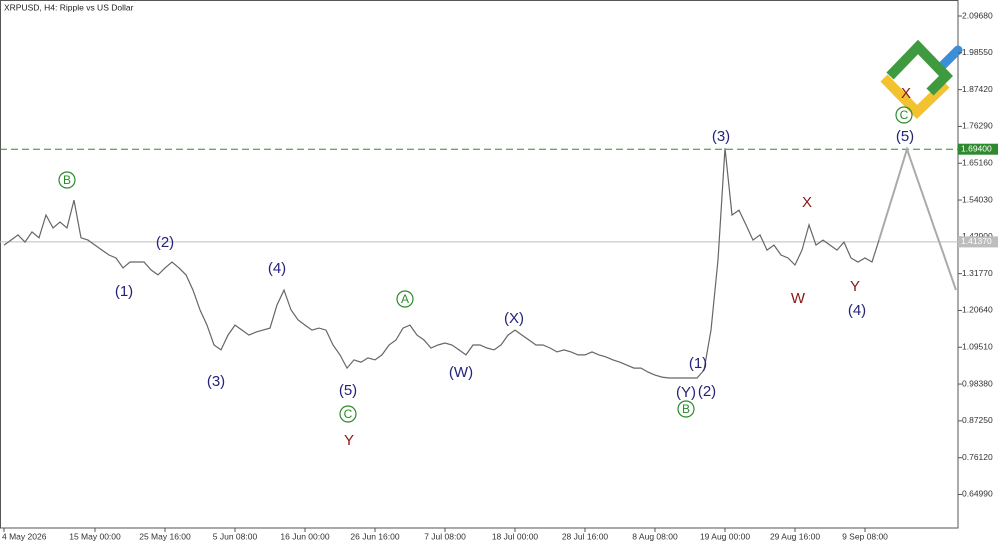 This screenshot has width=1000, height=545. I want to click on price-level-label: 1.69400, so click(976, 148).